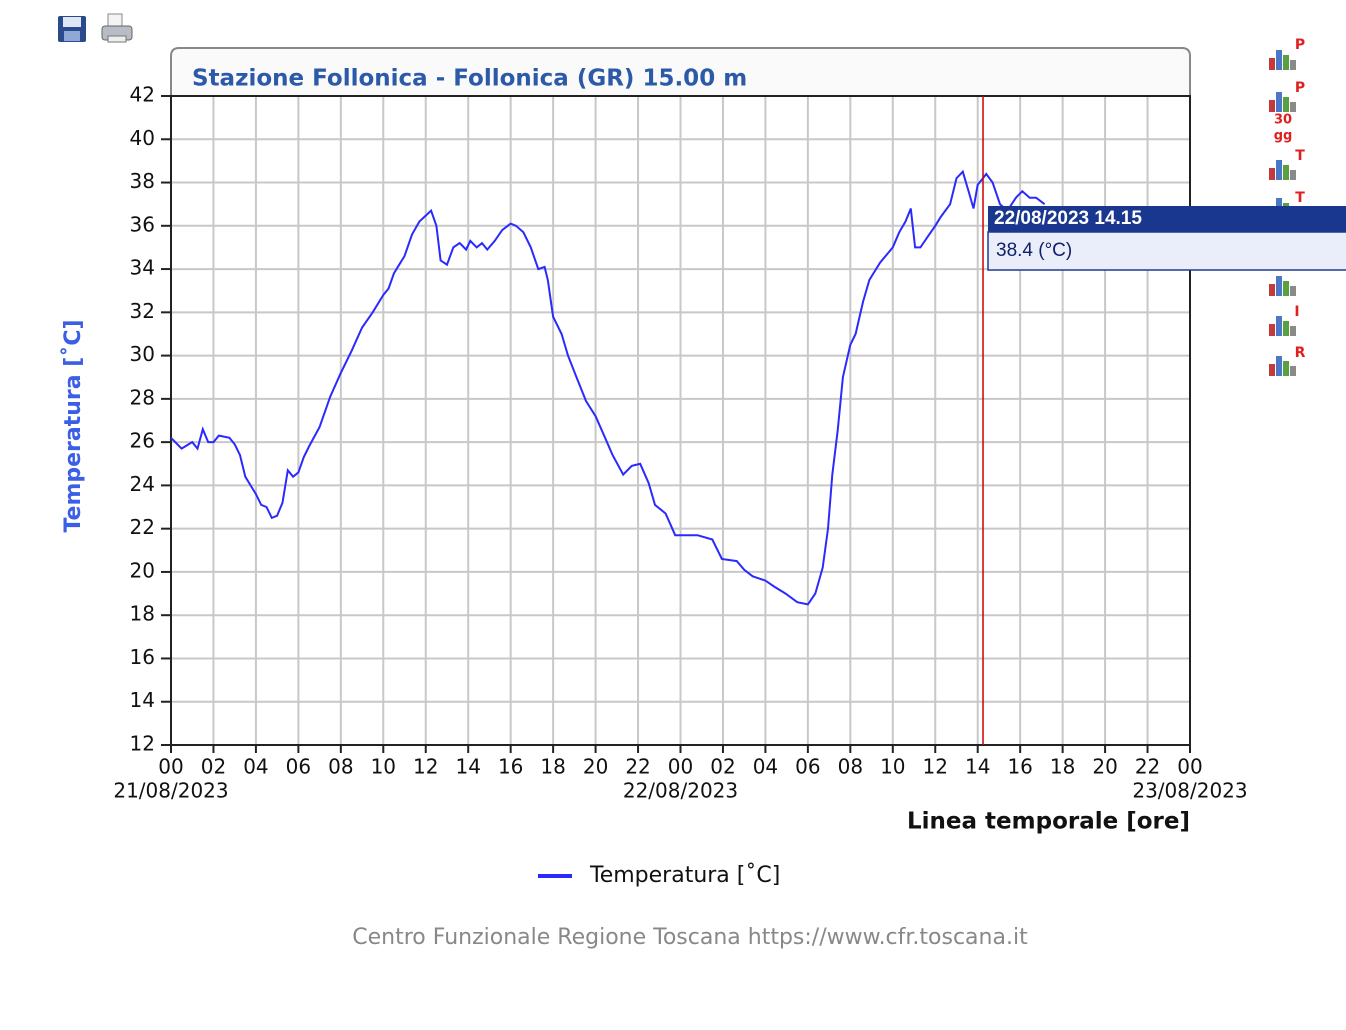 The image size is (1346, 1030). What do you see at coordinates (170, 791) in the screenshot?
I see `x-date-label: 21/08/2023` at bounding box center [170, 791].